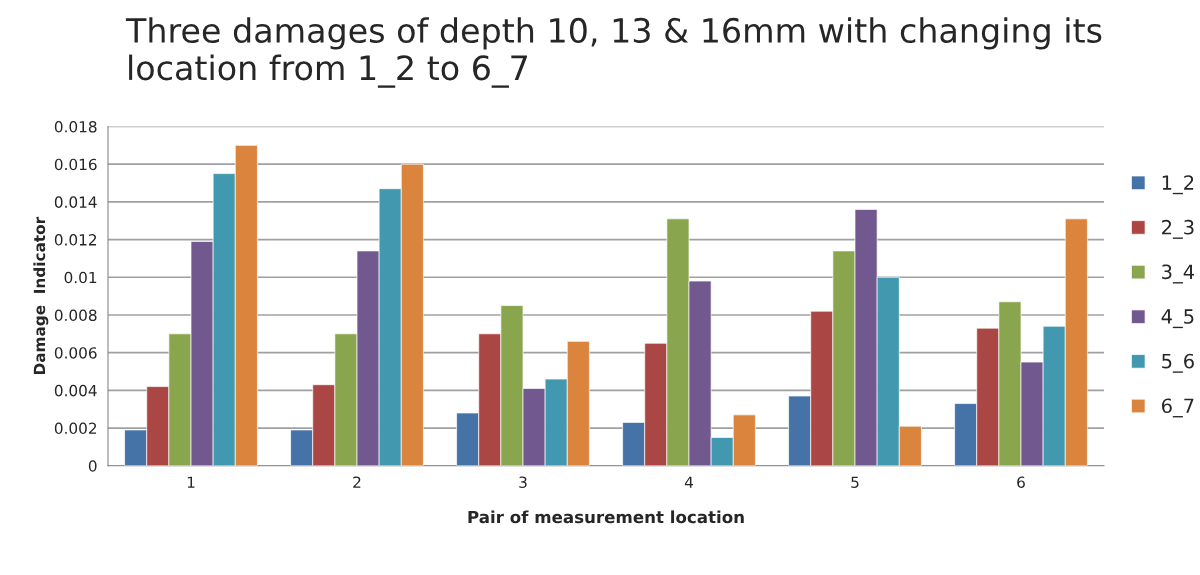 This screenshot has width=1200, height=575. Describe the element at coordinates (1177, 319) in the screenshot. I see `legend-label: 4_5` at that location.